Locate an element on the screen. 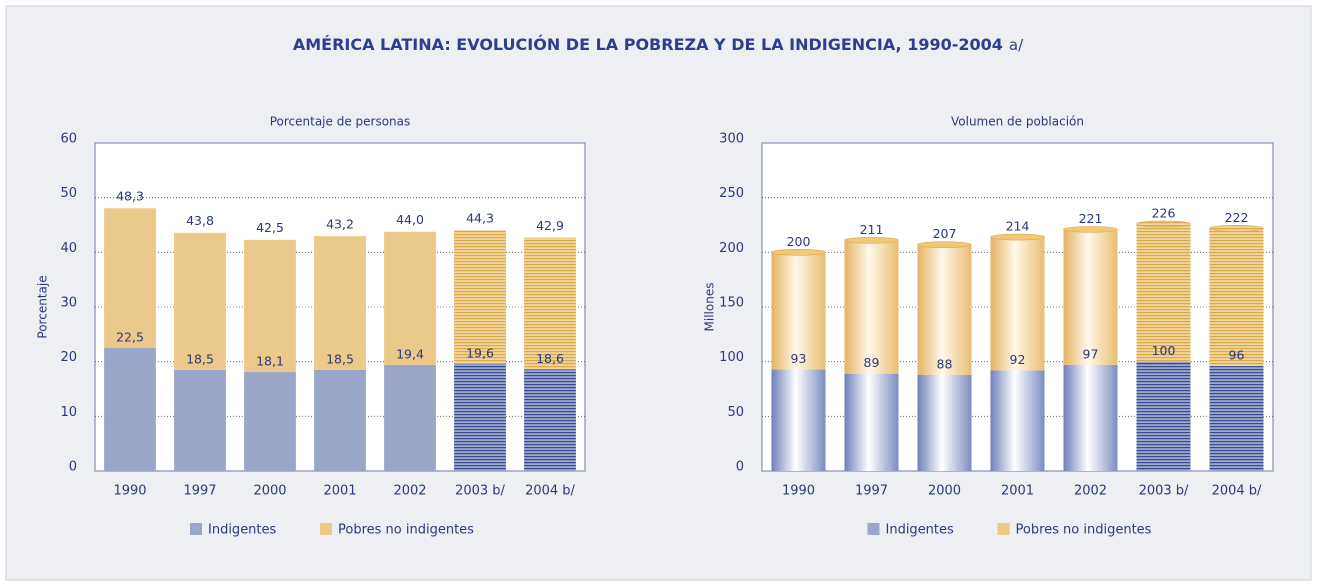 This screenshot has height=586, width=1317. total-label: 44,0 is located at coordinates (410, 219).